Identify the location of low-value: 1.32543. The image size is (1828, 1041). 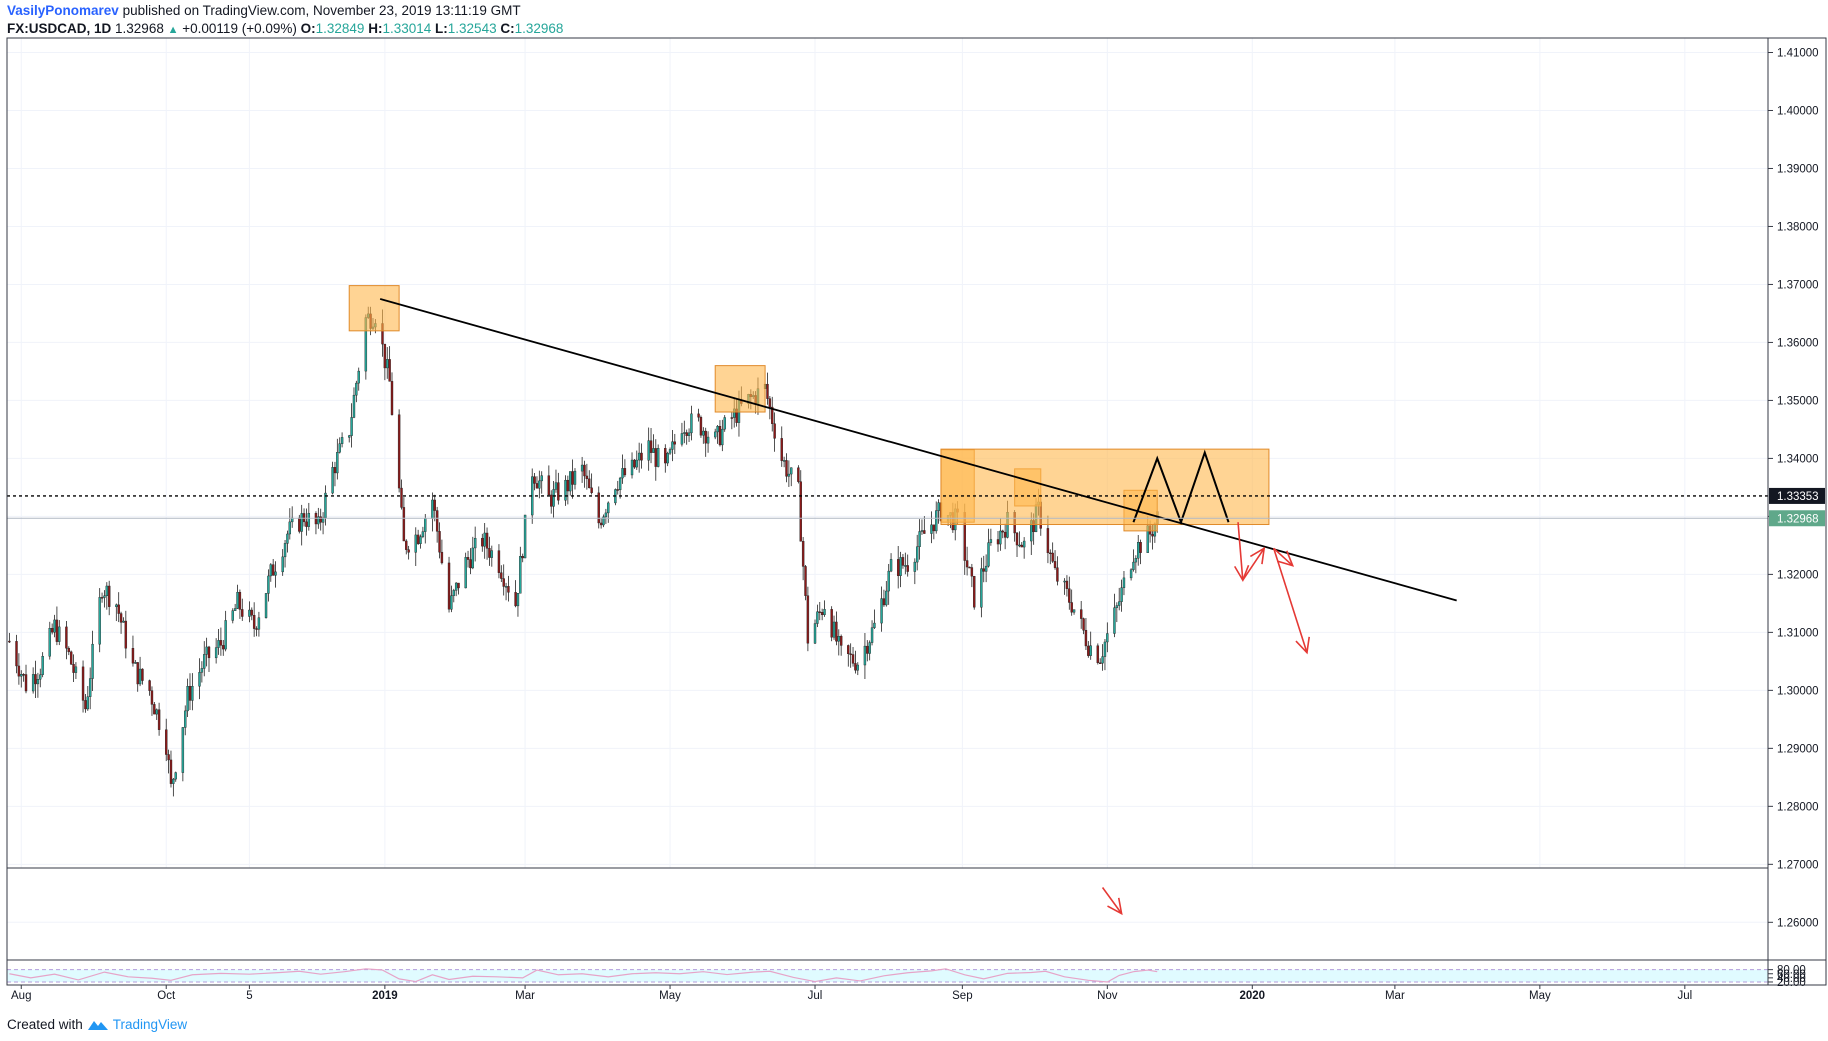
(472, 28).